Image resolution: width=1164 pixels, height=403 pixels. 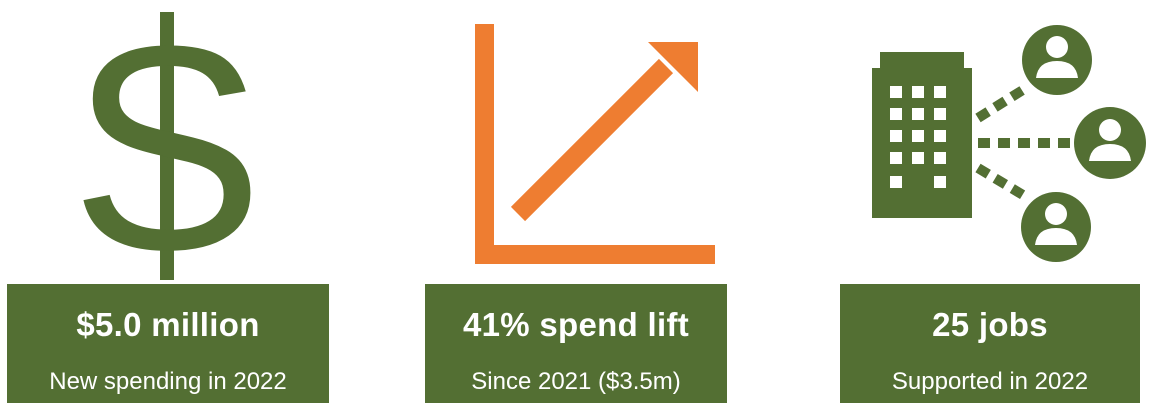 What do you see at coordinates (990, 381) in the screenshot?
I see `stat-subtitle: Supported in 2022` at bounding box center [990, 381].